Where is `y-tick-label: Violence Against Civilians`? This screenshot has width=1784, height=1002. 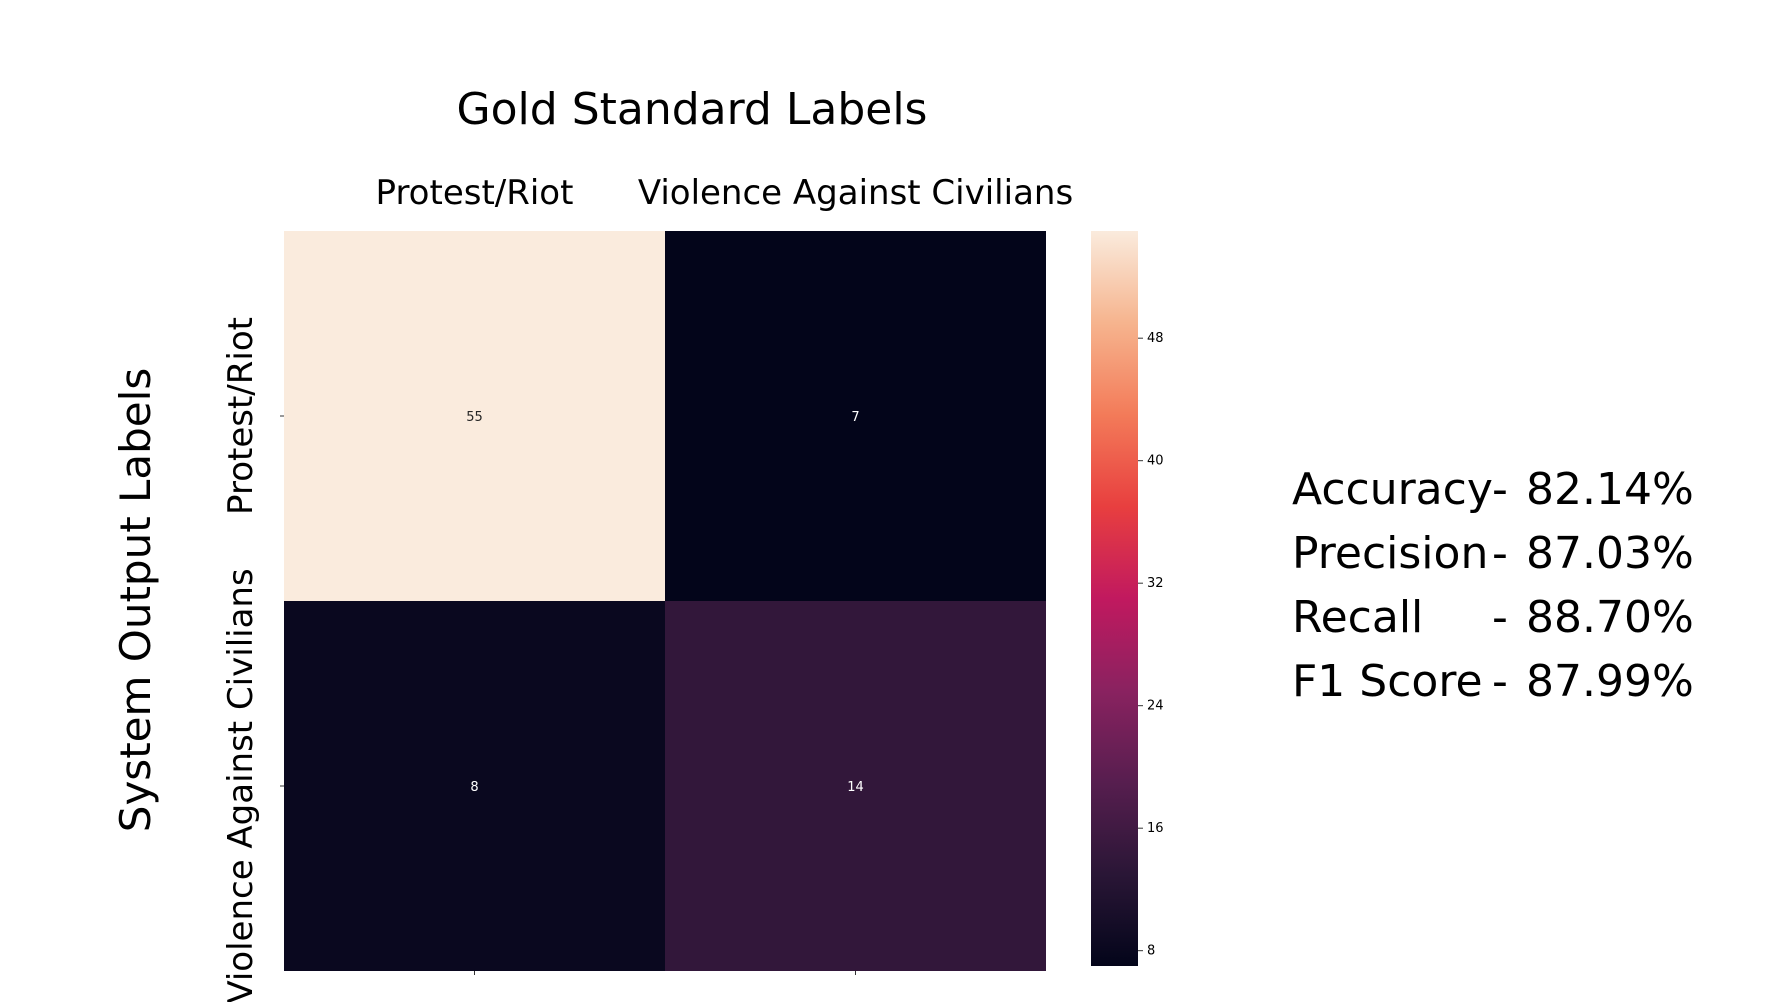
y-tick-label: Violence Against Civilians is located at coordinates (241, 785).